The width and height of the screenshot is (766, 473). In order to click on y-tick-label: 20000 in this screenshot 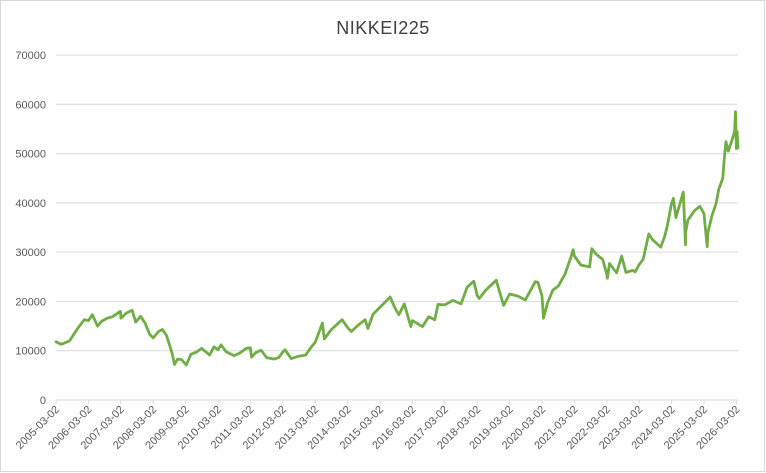, I will do `click(30, 302)`.